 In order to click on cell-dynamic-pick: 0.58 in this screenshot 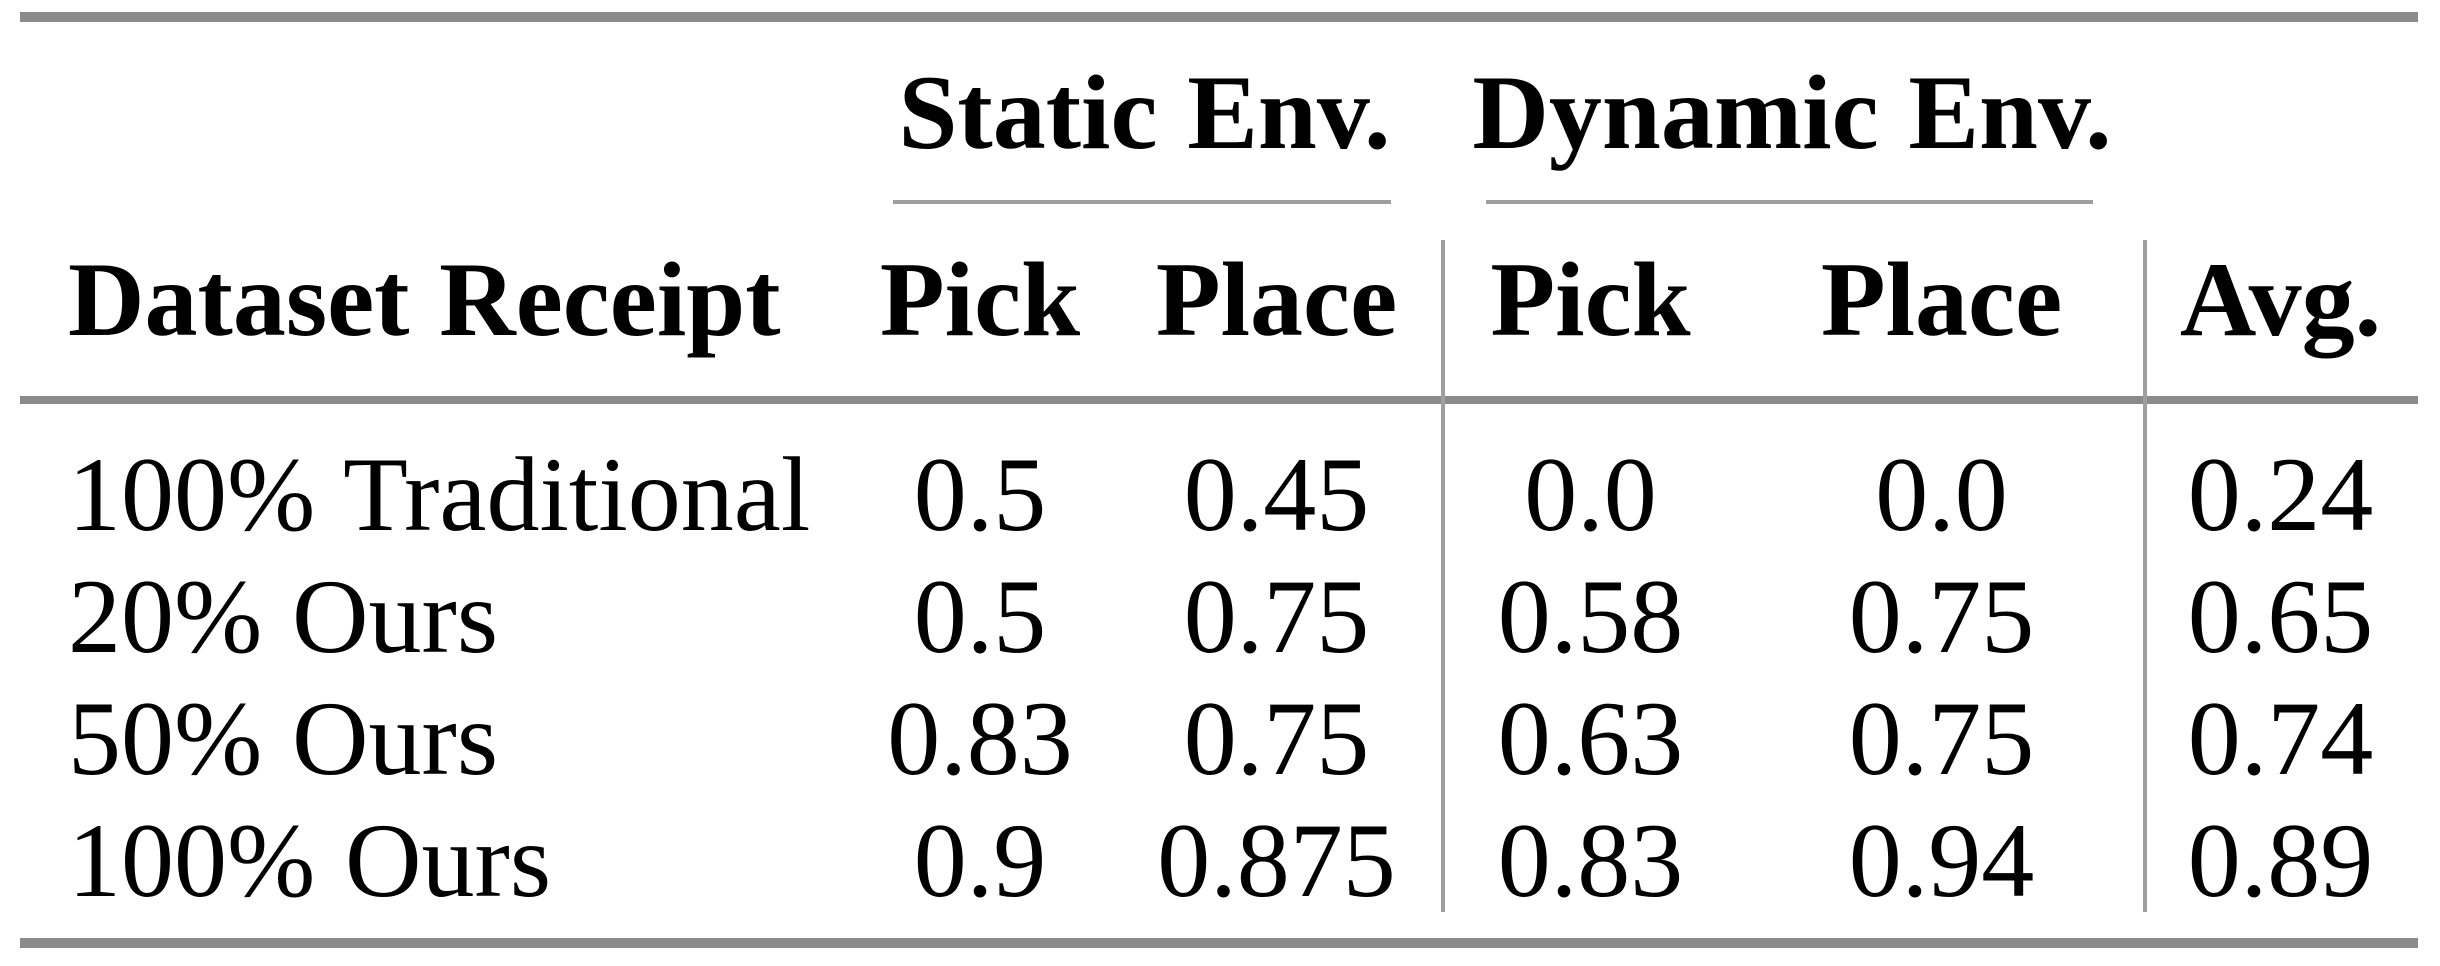, I will do `click(1590, 616)`.